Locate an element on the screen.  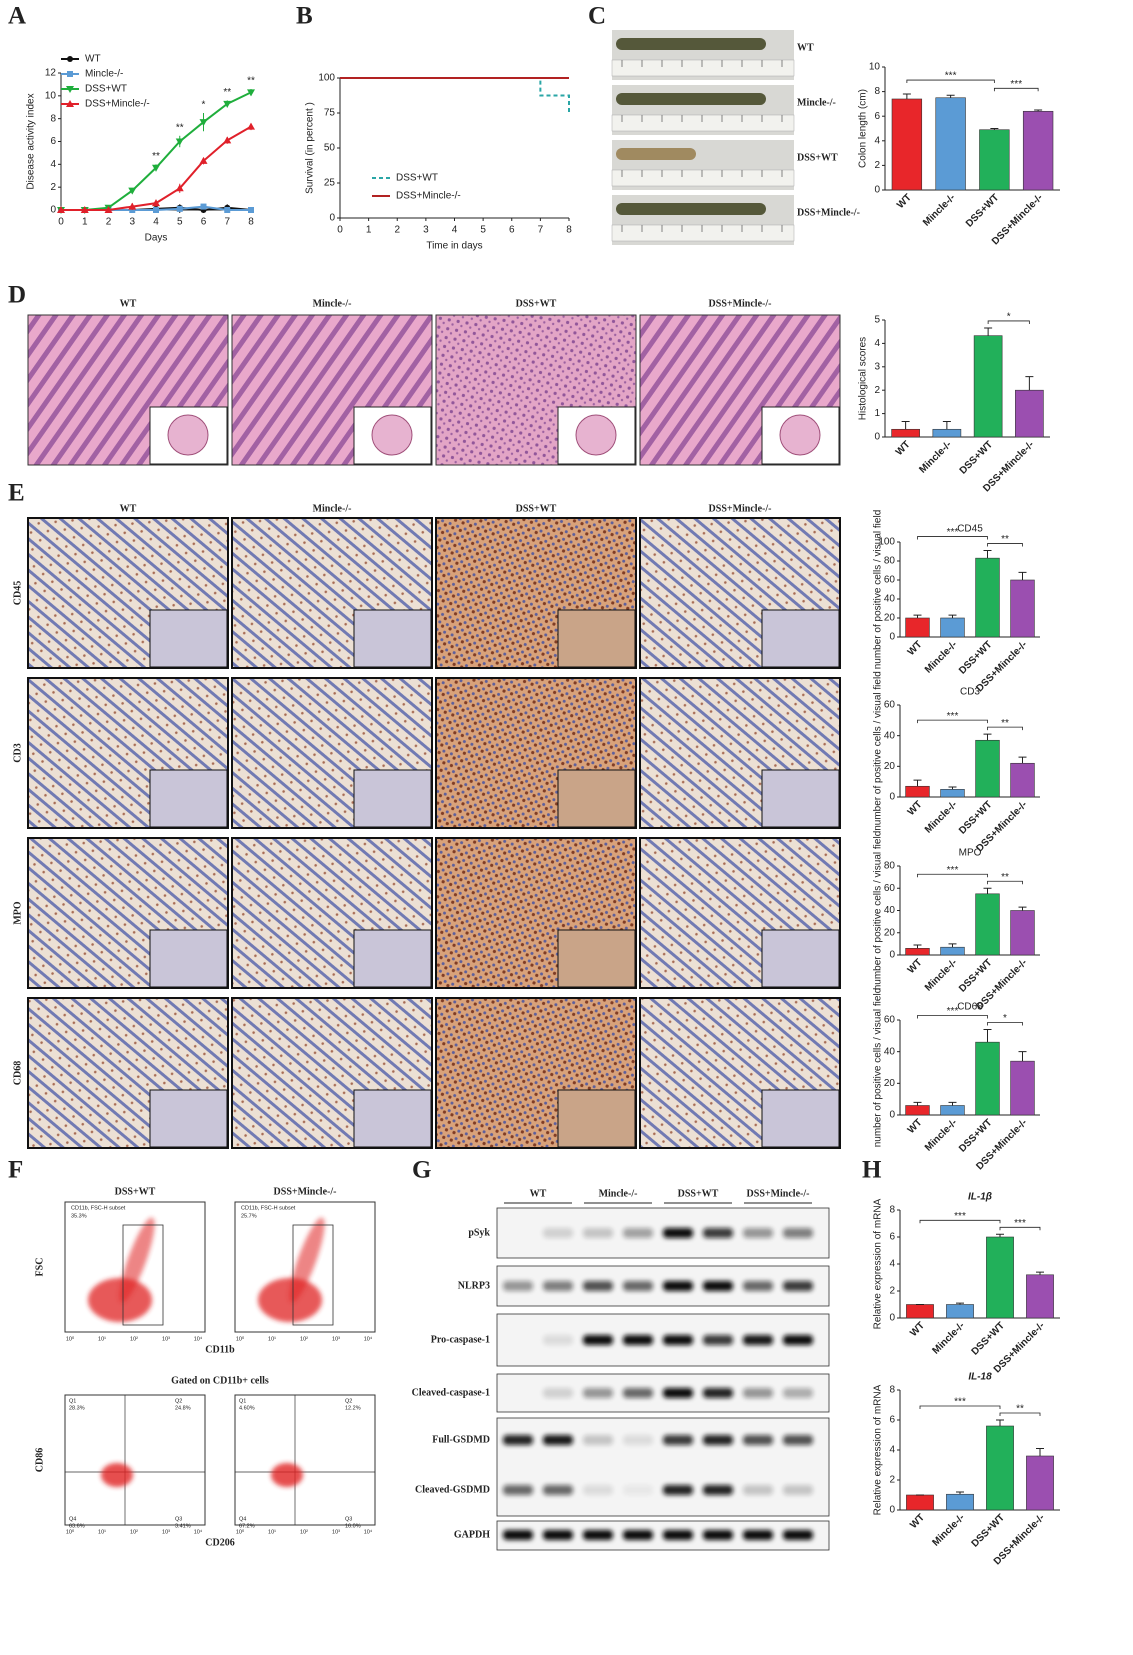
x-tick-label: 8 is located at coordinates (569, 230).